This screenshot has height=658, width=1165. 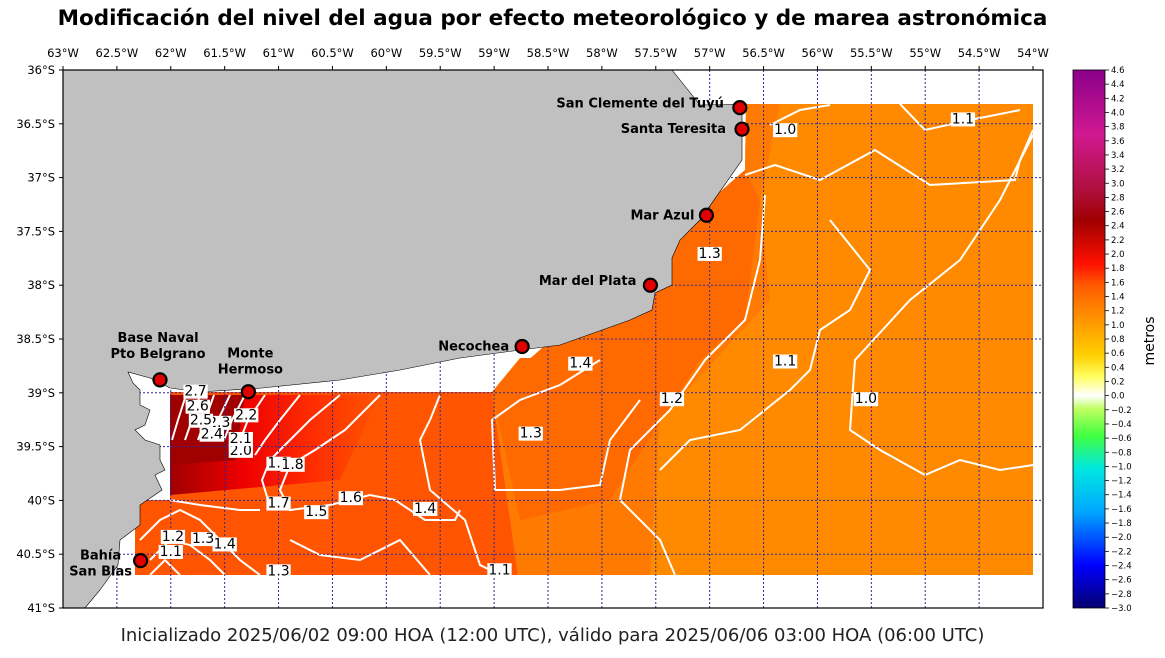 What do you see at coordinates (35, 554) in the screenshot?
I see `lat-tick-label: 40.5°S` at bounding box center [35, 554].